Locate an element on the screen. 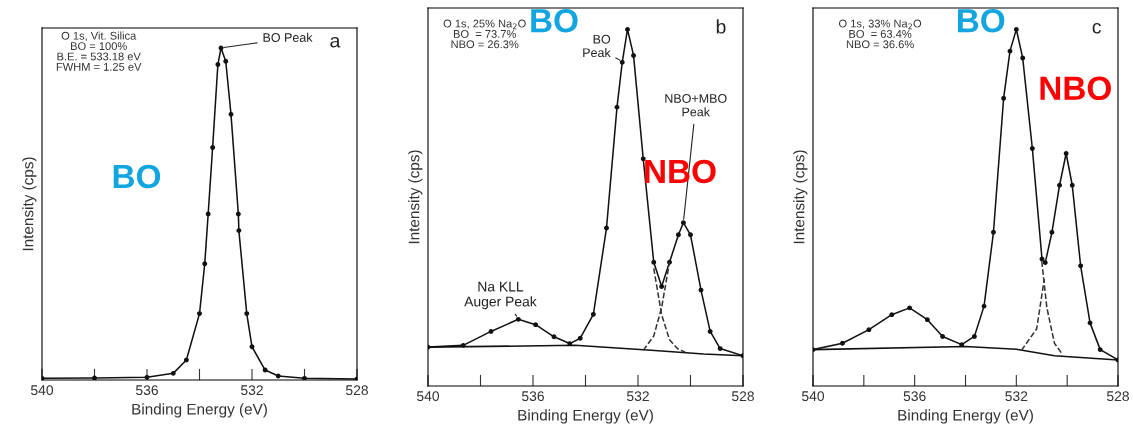  text: a is located at coordinates (335, 42).